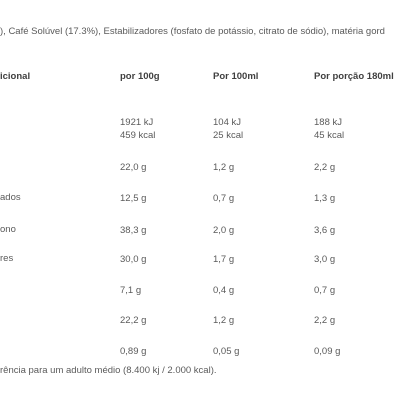 The image size is (400, 400). Describe the element at coordinates (325, 320) in the screenshot. I see `cell-protein-portion: 2,2 g` at that location.